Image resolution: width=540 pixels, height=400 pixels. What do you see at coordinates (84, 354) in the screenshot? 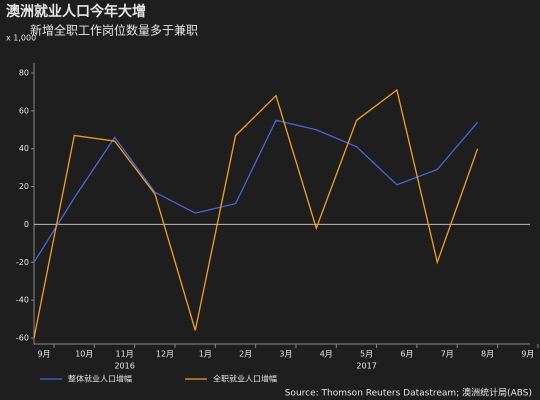
I see `x-tick-label: 10月` at bounding box center [84, 354].